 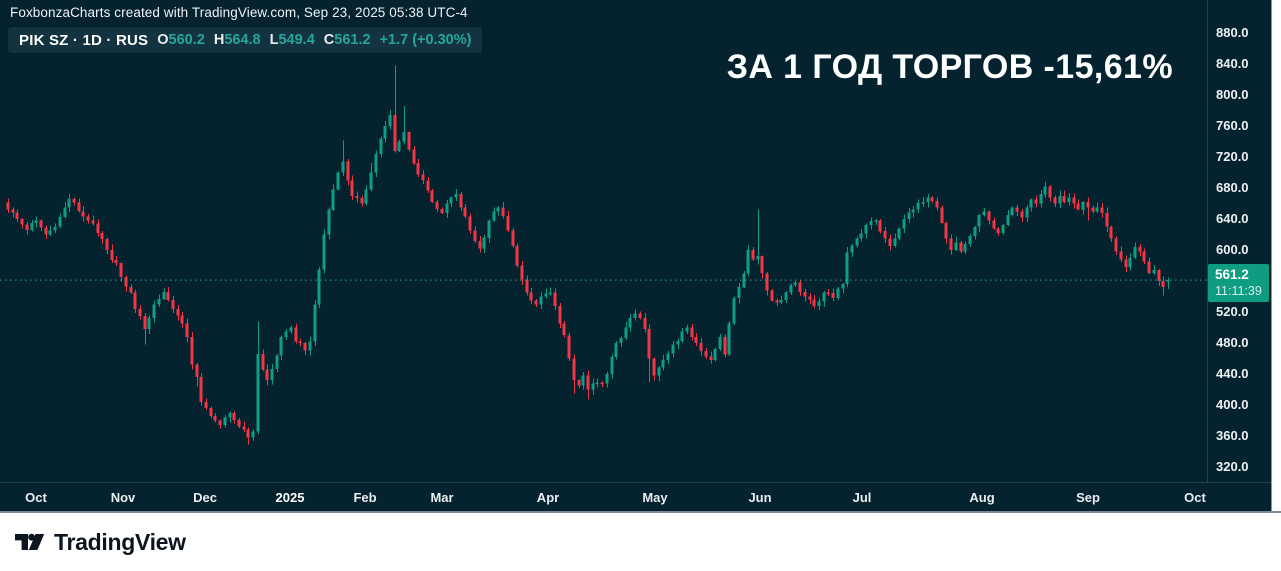 I want to click on footer-bar: TradingView, so click(x=640, y=541).